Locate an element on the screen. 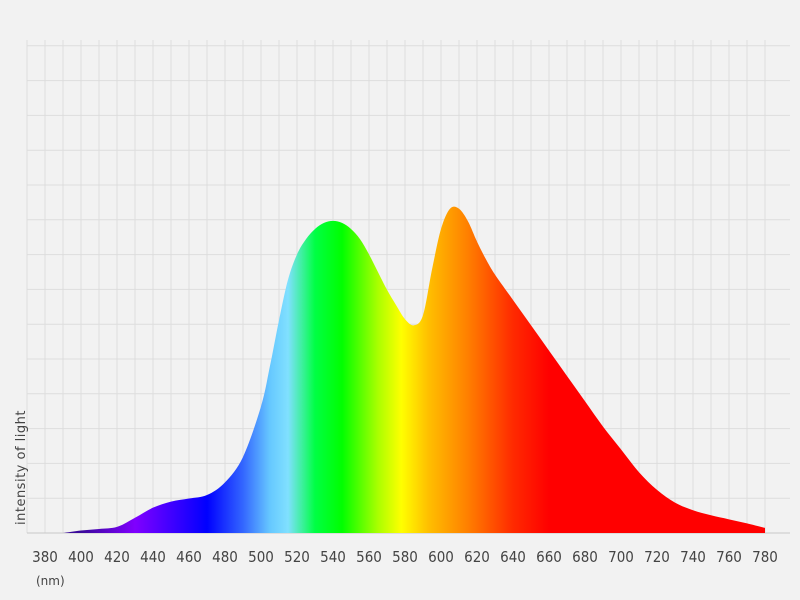  x-axis-unit-label: (nm) is located at coordinates (50, 581).